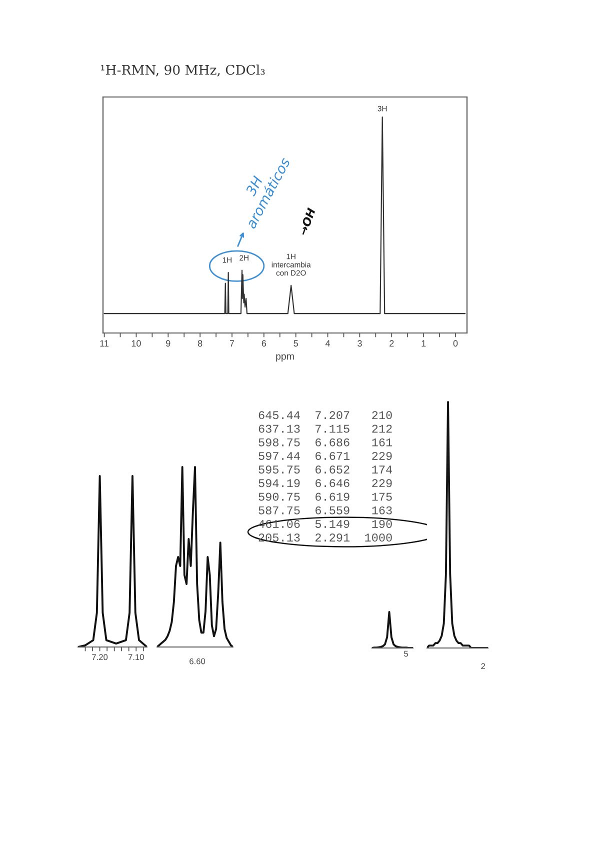 This screenshot has height=848, width=599. I want to click on text: 594.19 6.646 229, so click(325, 483).